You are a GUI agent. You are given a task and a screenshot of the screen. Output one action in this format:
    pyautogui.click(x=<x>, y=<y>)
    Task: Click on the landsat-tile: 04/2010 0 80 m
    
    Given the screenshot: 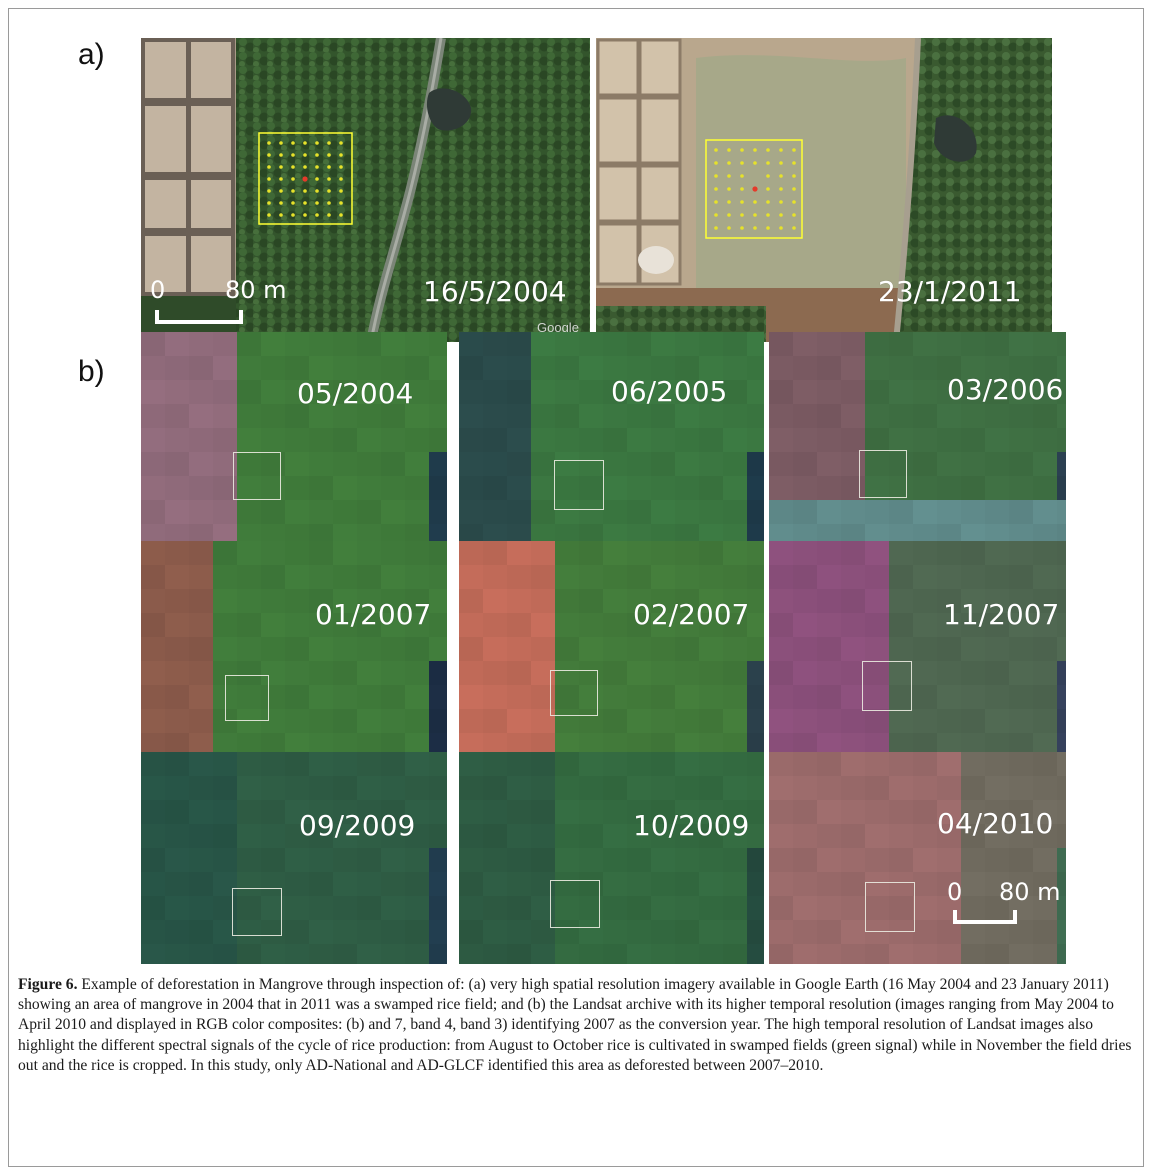 What is the action you would take?
    pyautogui.click(x=917, y=858)
    